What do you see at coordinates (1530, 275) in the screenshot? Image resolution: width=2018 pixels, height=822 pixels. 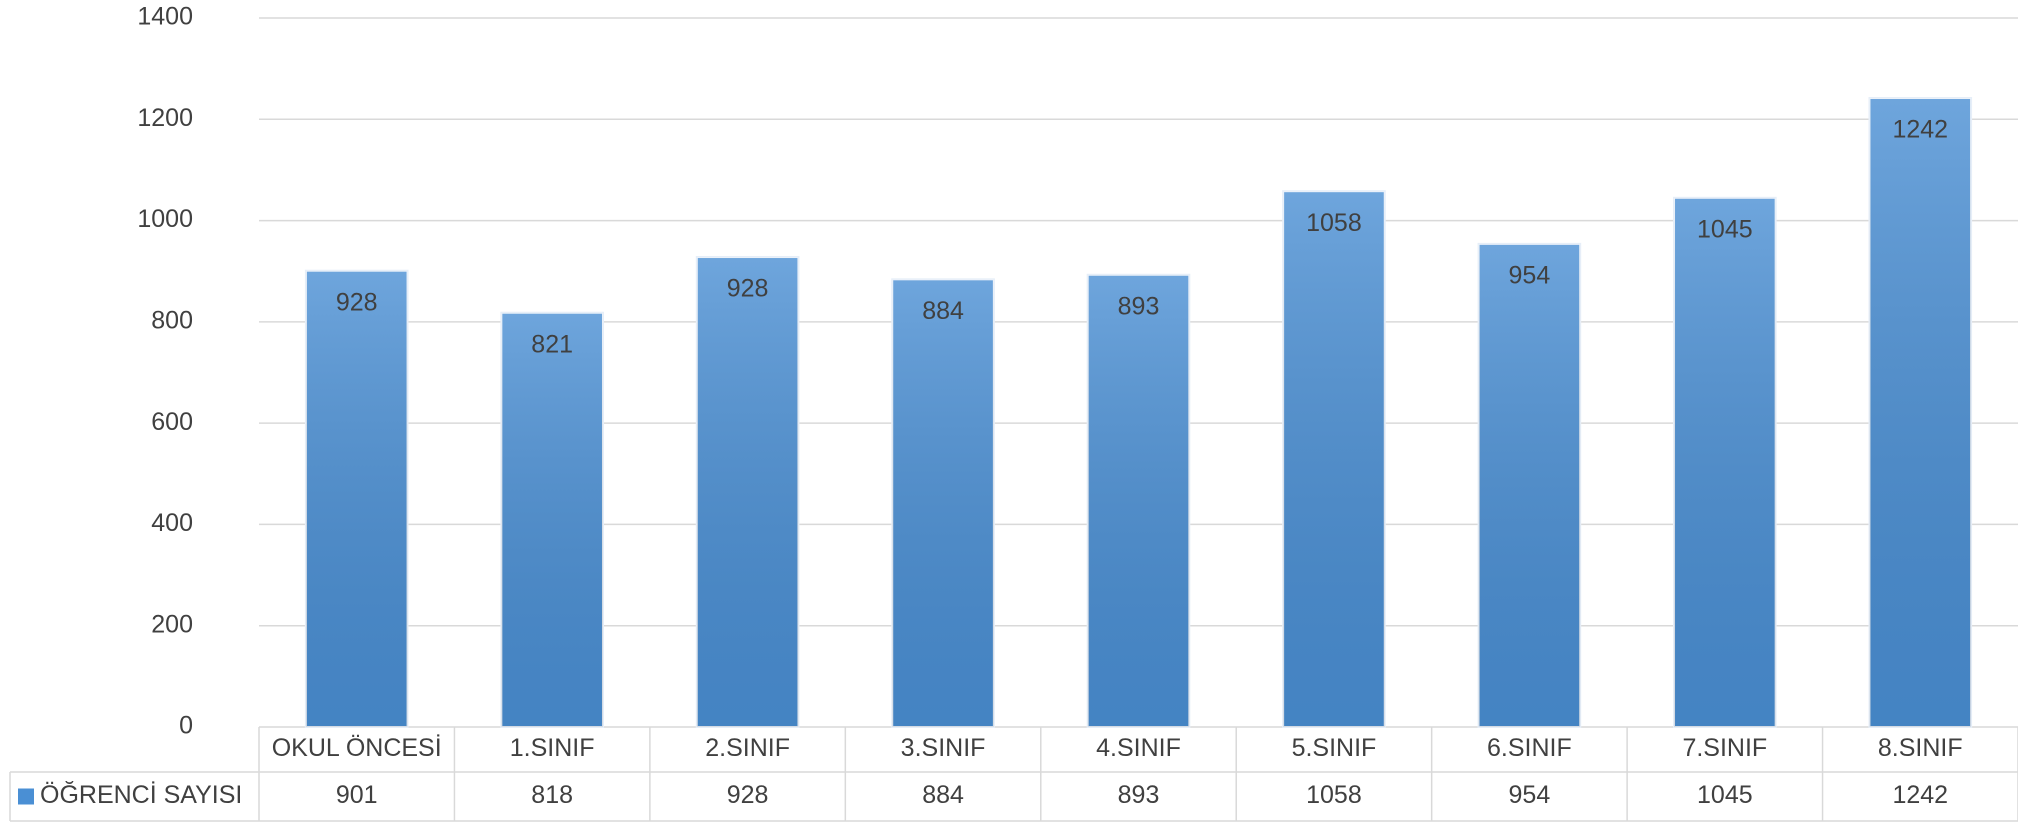 I see `data-label: 954` at bounding box center [1530, 275].